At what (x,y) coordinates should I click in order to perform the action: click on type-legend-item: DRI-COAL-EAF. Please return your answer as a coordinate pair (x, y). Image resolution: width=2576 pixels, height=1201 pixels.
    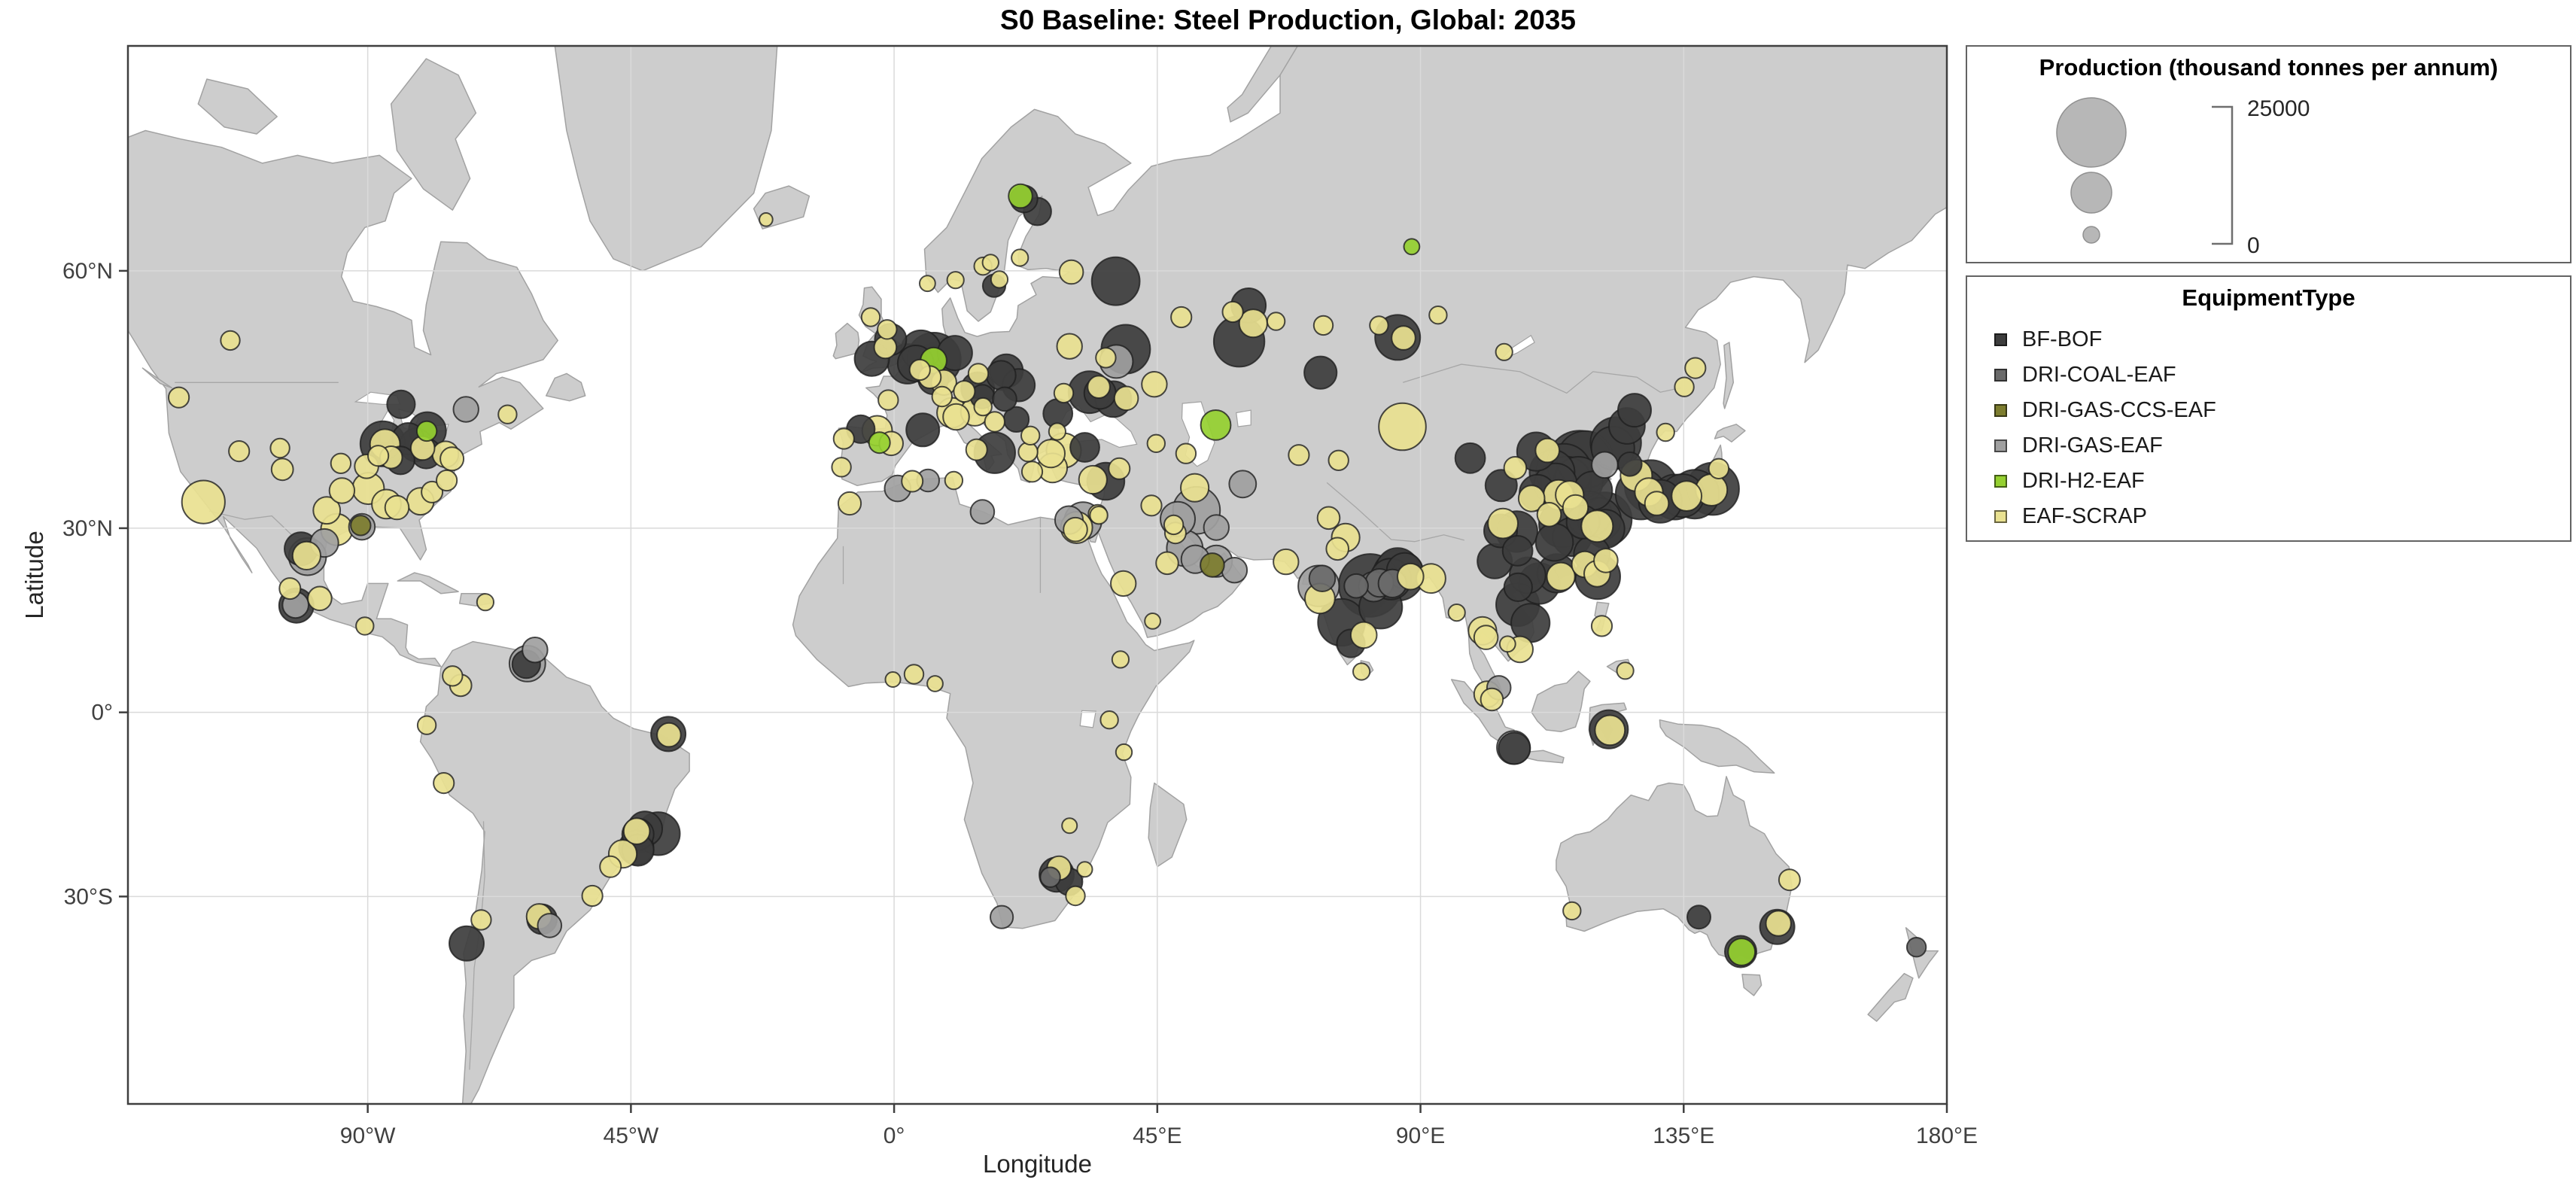
    Looking at the image, I should click on (2282, 375).